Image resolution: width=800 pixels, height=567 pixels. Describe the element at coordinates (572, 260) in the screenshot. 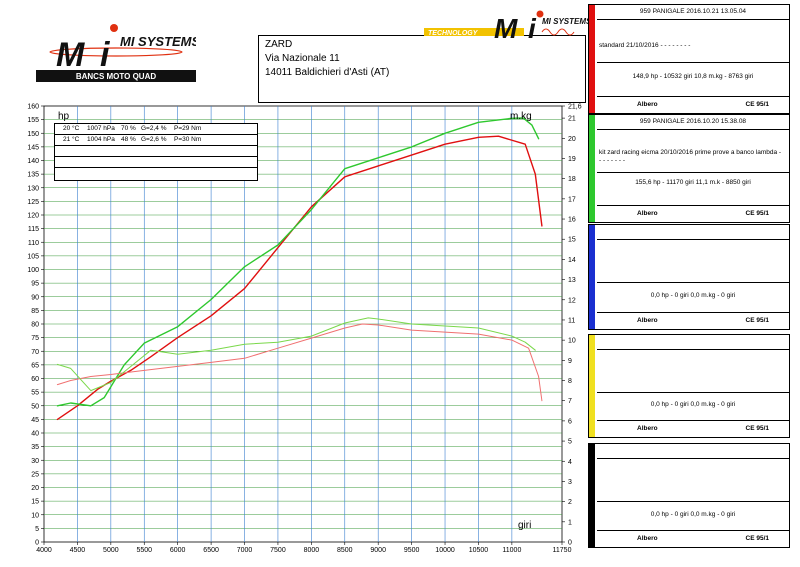

I see `y2-tick-label: 14` at that location.